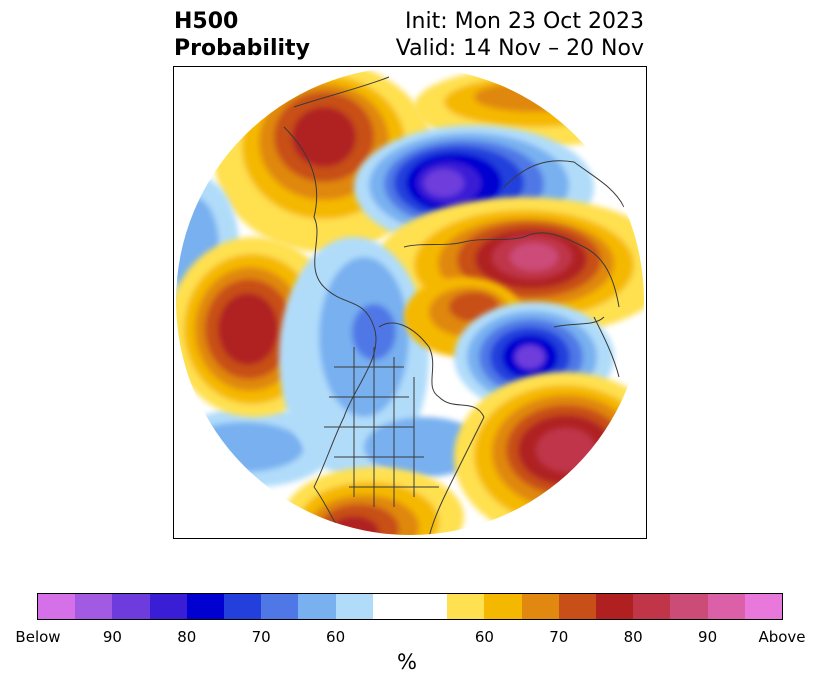 Image resolution: width=819 pixels, height=686 pixels. What do you see at coordinates (782, 637) in the screenshot?
I see `colorbar-tick-label: Above` at bounding box center [782, 637].